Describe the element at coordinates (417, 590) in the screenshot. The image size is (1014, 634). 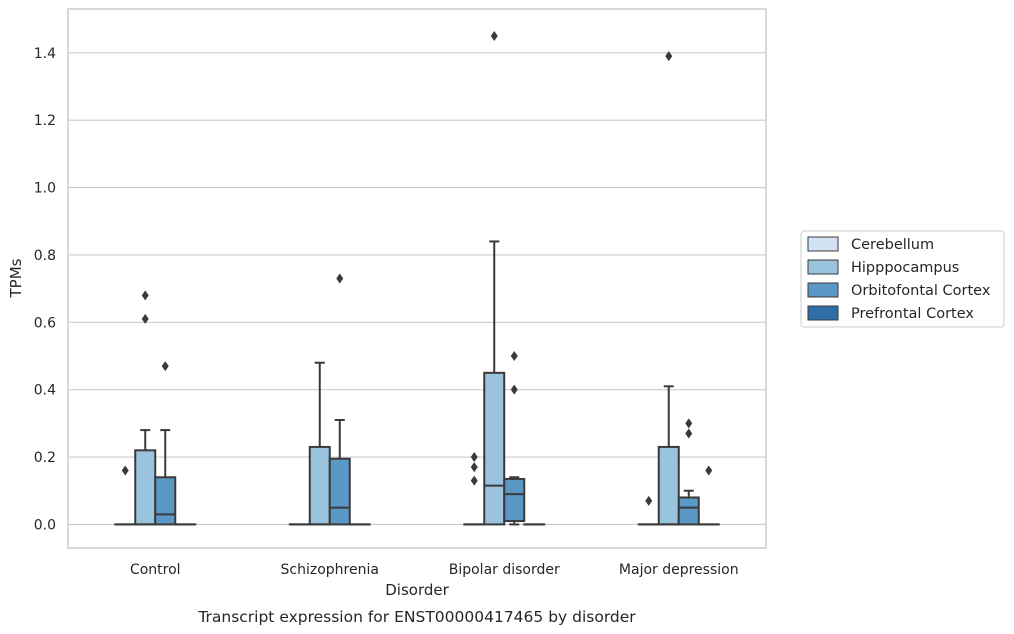
I see `x-axis-label: Disorder` at that location.